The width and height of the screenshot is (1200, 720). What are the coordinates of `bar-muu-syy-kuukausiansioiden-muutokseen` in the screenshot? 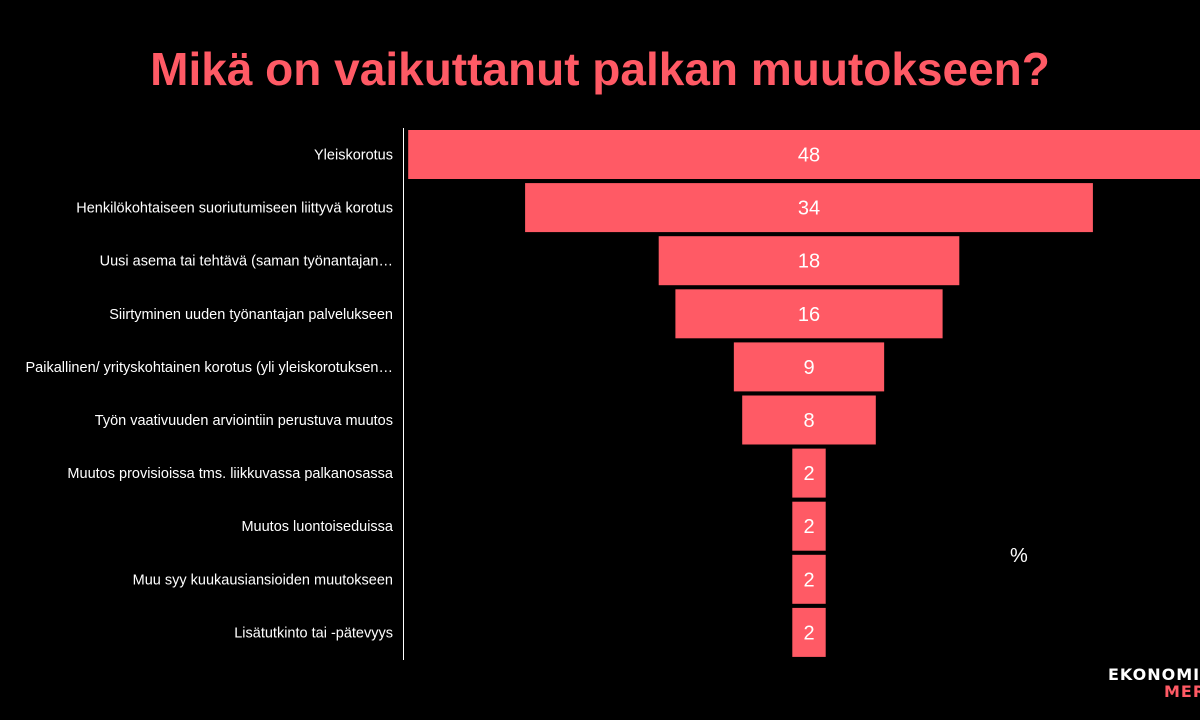 It's located at (809, 579).